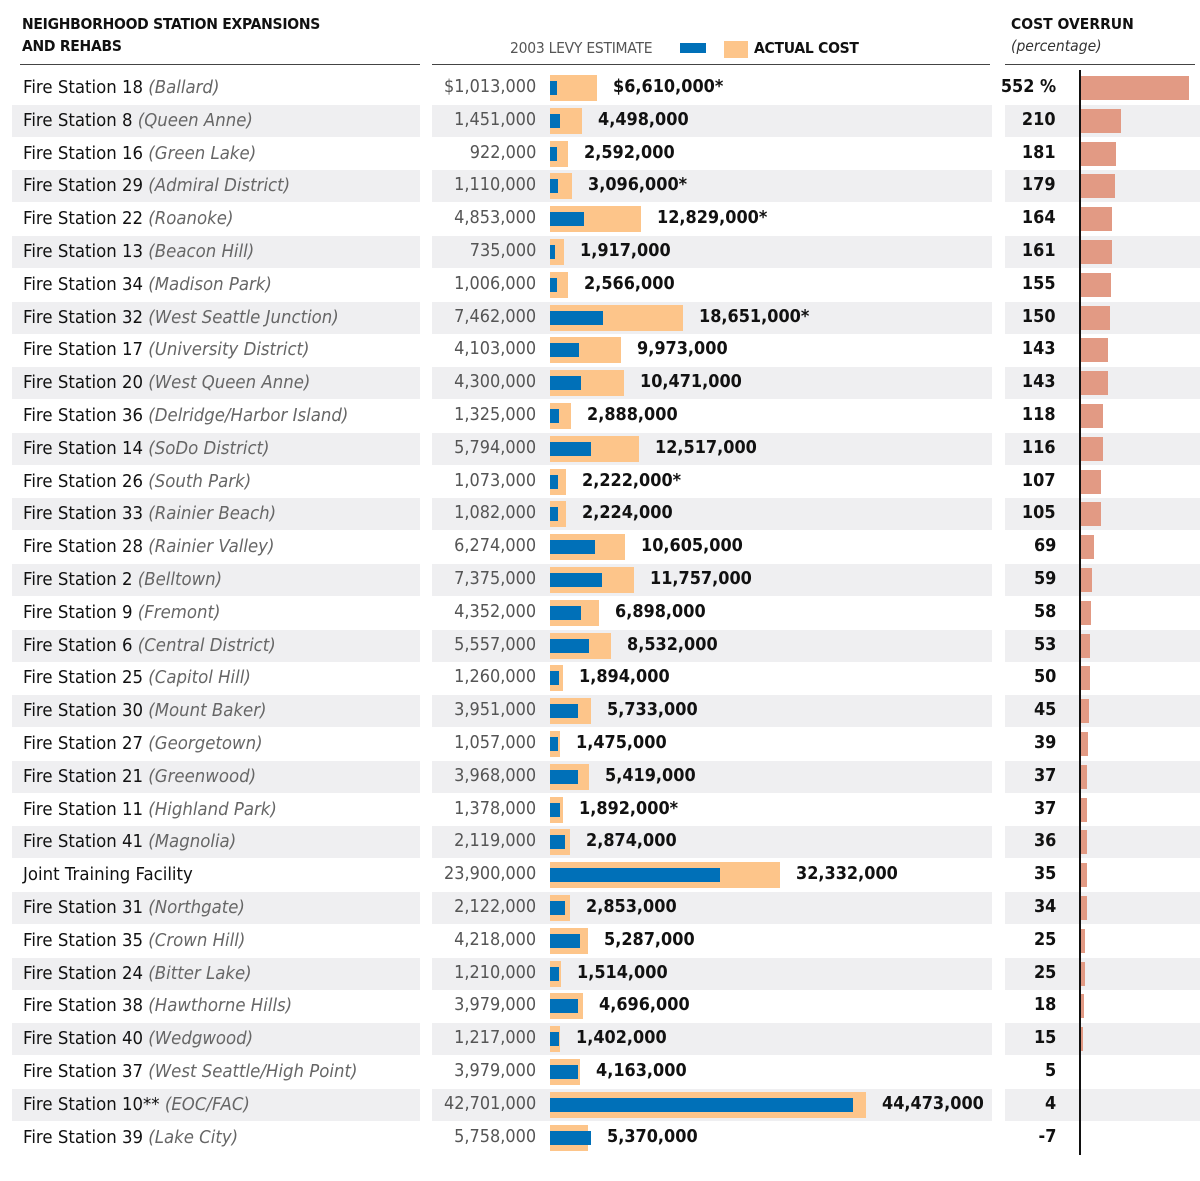  What do you see at coordinates (668, 87) in the screenshot?
I see `actual-cost-value: $6,610,000*` at bounding box center [668, 87].